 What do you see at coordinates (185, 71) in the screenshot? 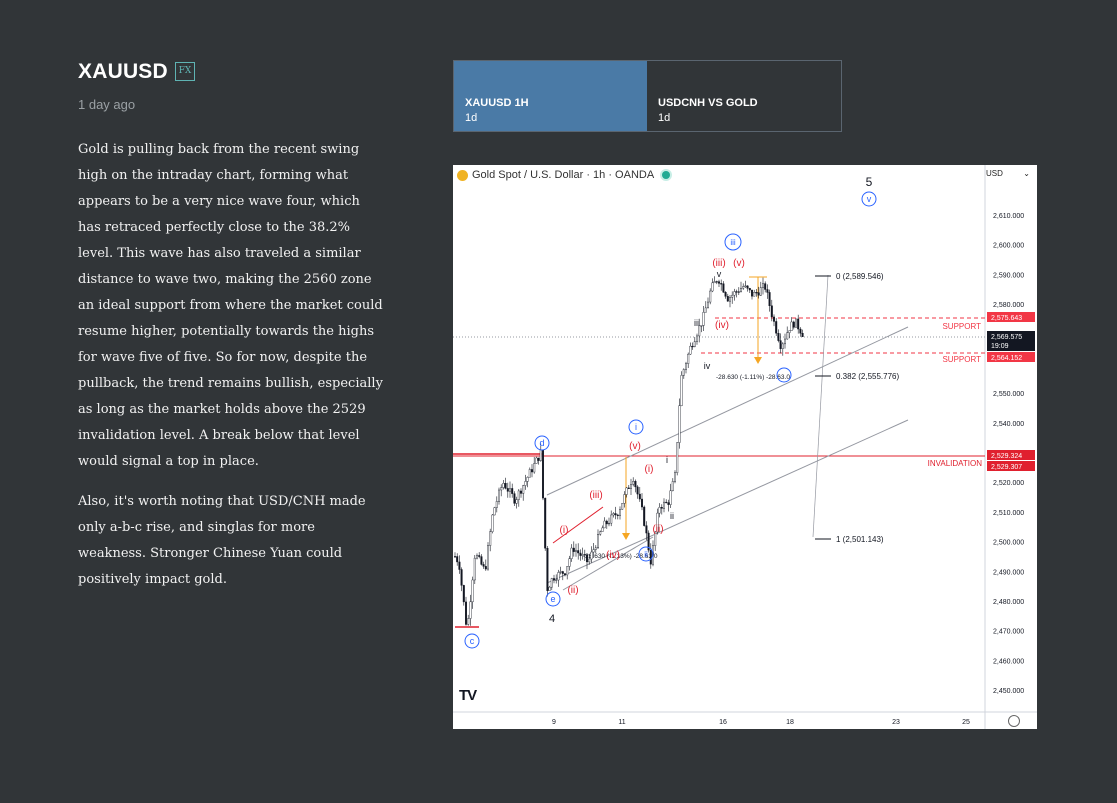
I see `category-badge: FX` at bounding box center [185, 71].